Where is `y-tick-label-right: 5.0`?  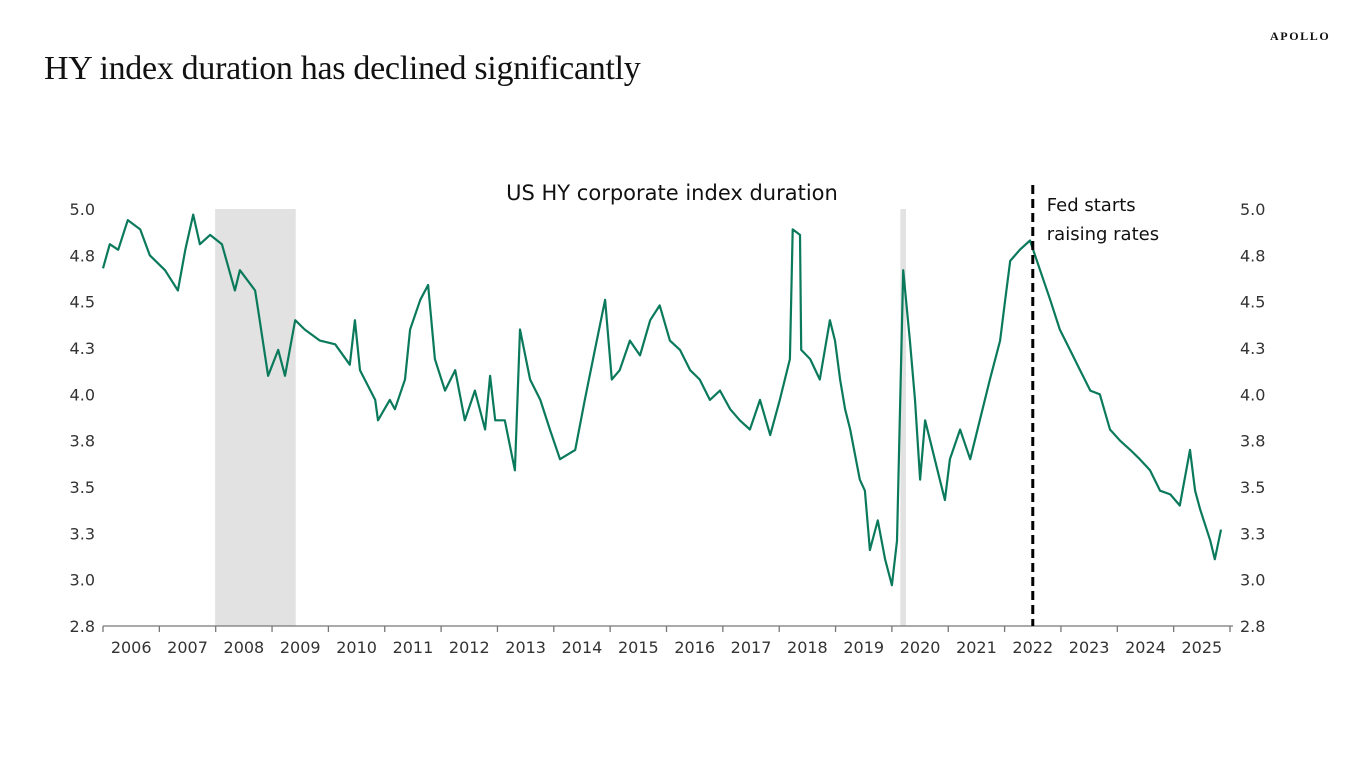 y-tick-label-right: 5.0 is located at coordinates (1252, 209).